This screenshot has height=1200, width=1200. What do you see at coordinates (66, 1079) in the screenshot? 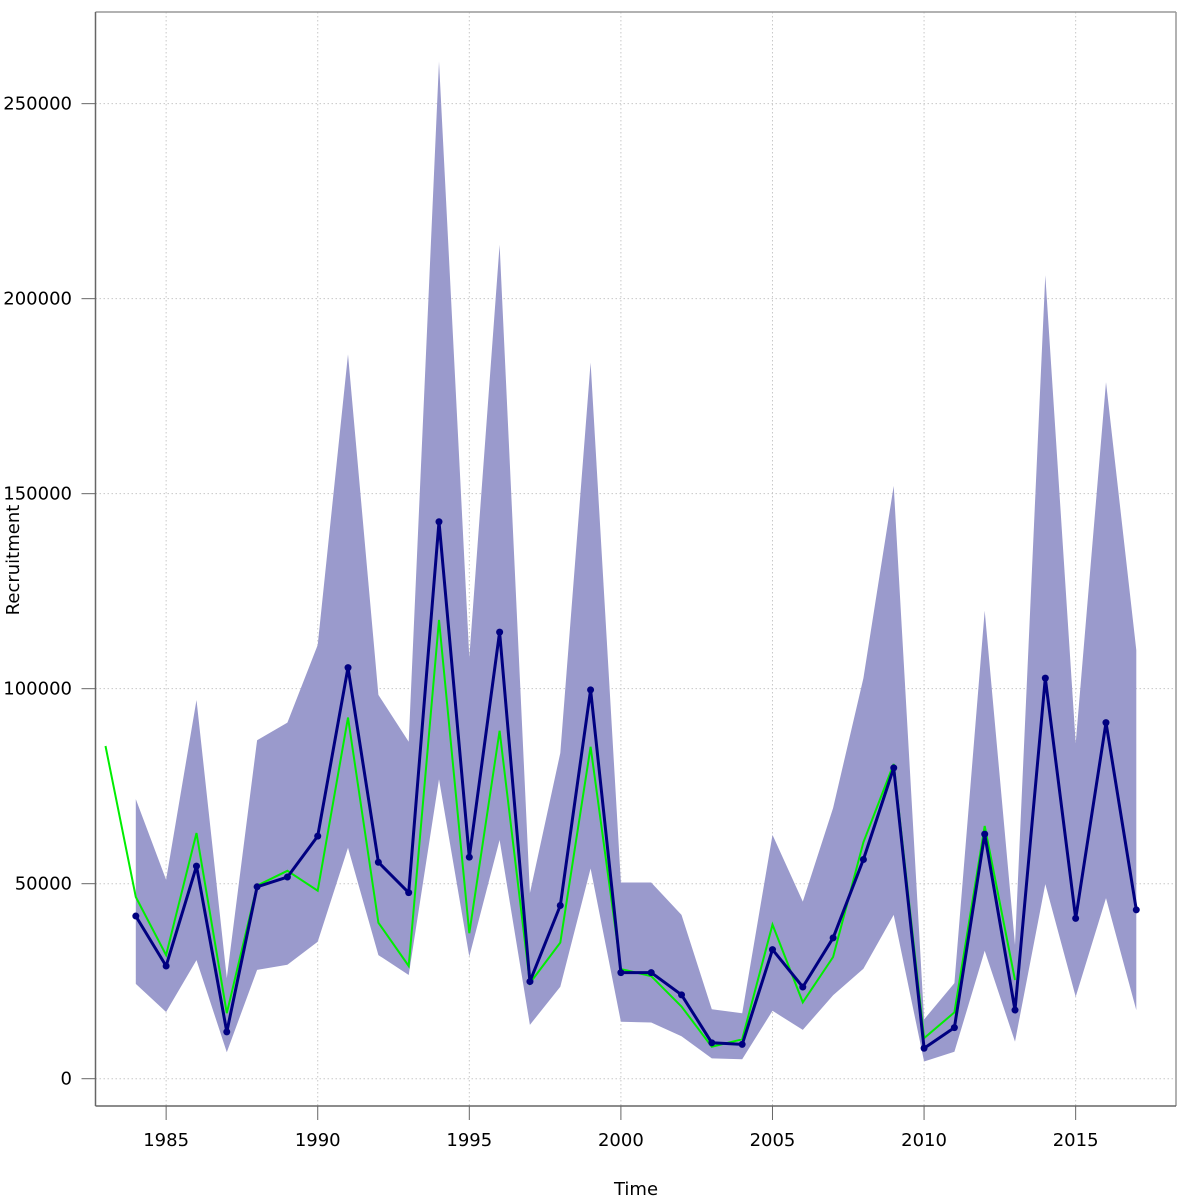
I see `y-tick-label: 0` at bounding box center [66, 1079].